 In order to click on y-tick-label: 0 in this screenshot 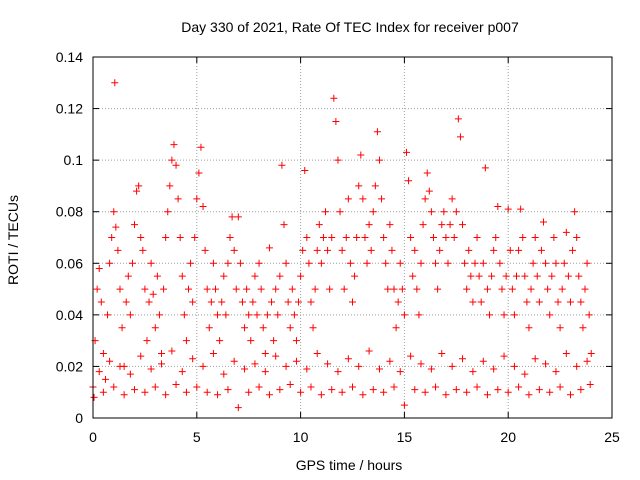, I will do `click(79, 418)`.